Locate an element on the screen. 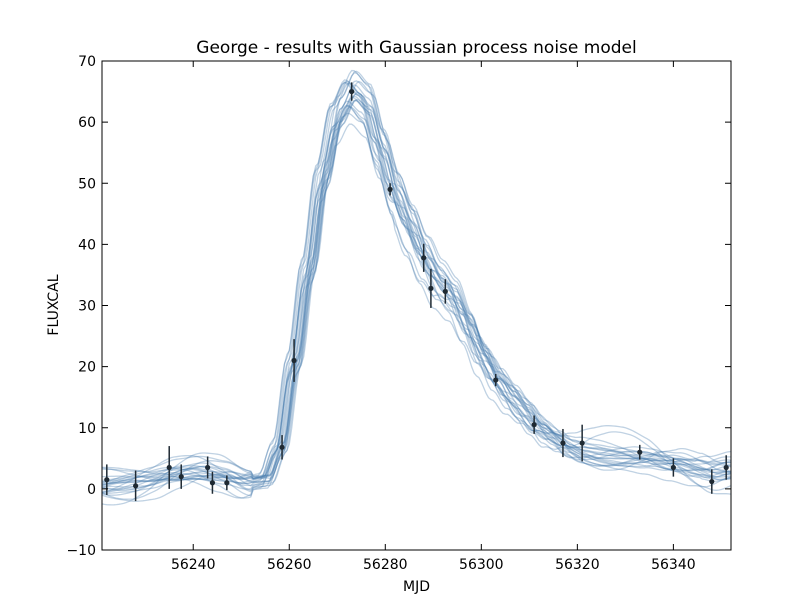 The image size is (812, 612). y-tick-label: 70 is located at coordinates (87, 62).